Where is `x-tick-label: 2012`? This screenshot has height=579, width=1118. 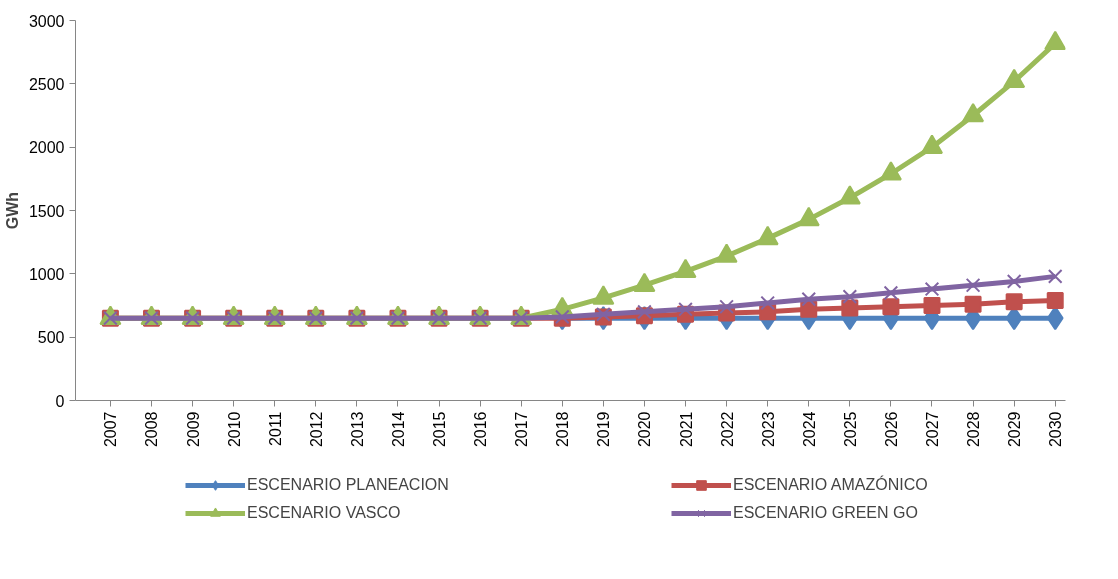
x-tick-label: 2012 is located at coordinates (316, 429).